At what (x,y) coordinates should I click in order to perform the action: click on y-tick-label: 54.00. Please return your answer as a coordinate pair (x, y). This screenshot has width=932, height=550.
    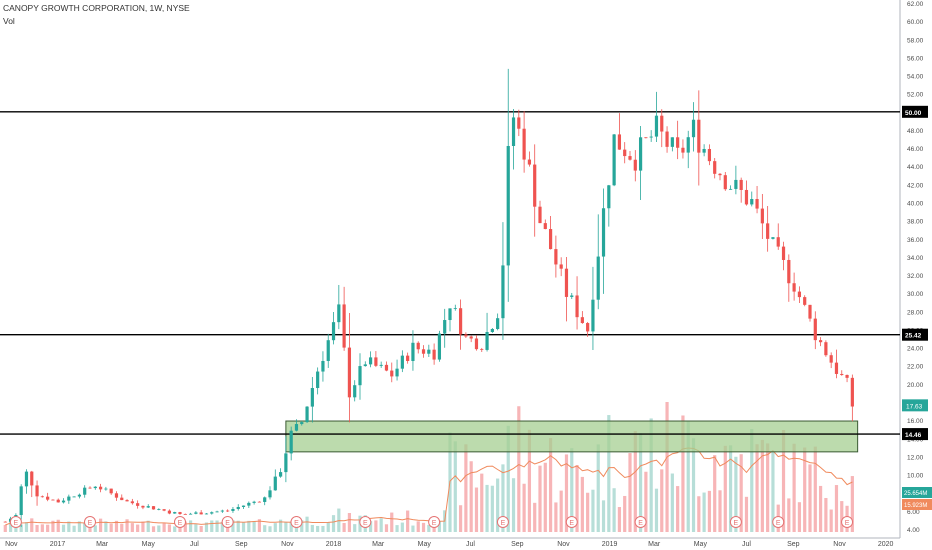
    Looking at the image, I should click on (915, 77).